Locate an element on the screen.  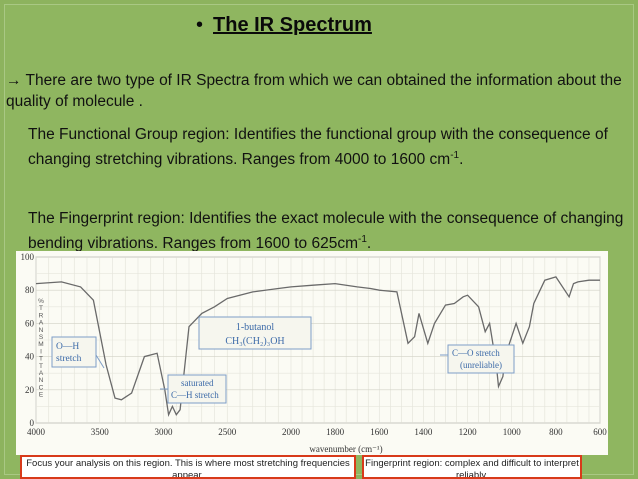
y-axis-label-char: I is located at coordinates (41, 351).